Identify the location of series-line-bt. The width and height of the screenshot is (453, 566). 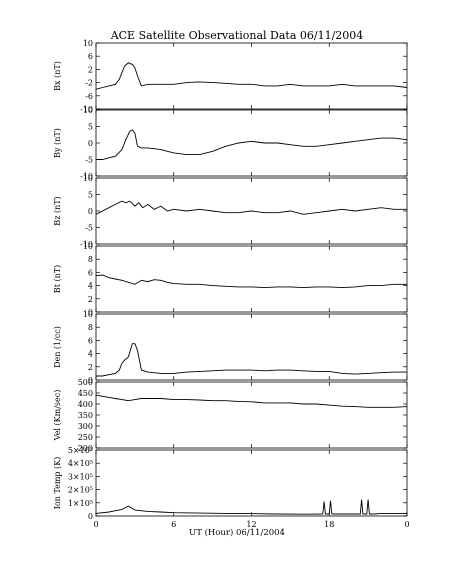
(251, 281).